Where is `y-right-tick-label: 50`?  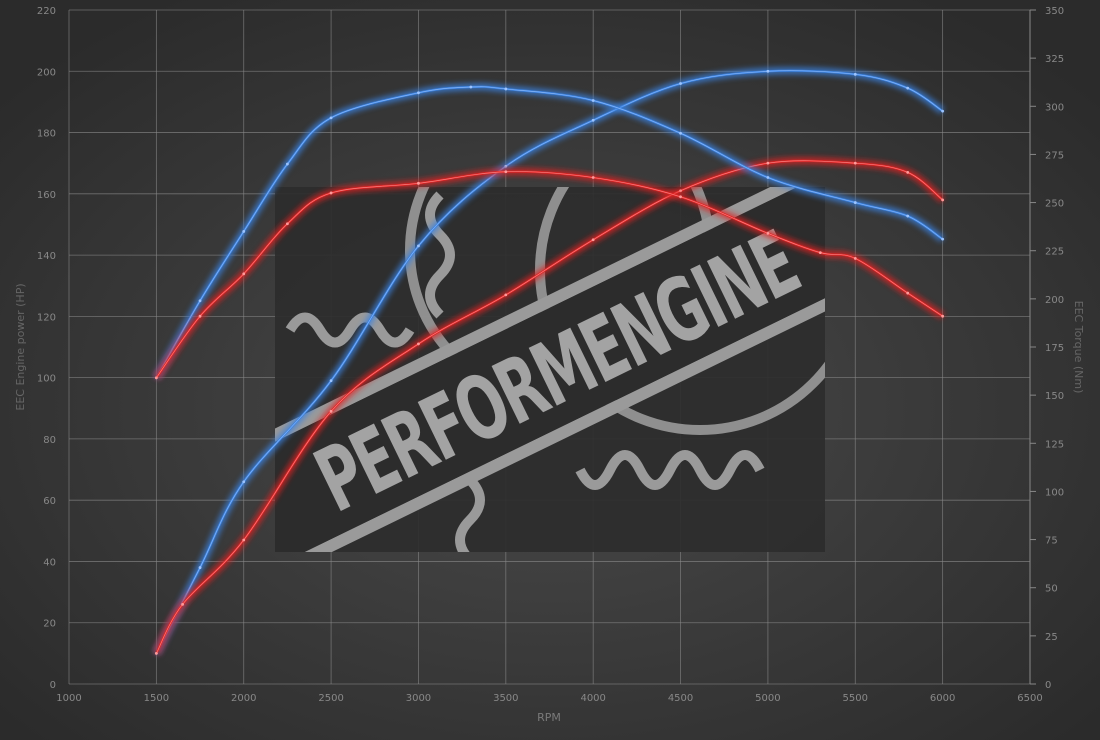 y-right-tick-label: 50 is located at coordinates (1051, 589).